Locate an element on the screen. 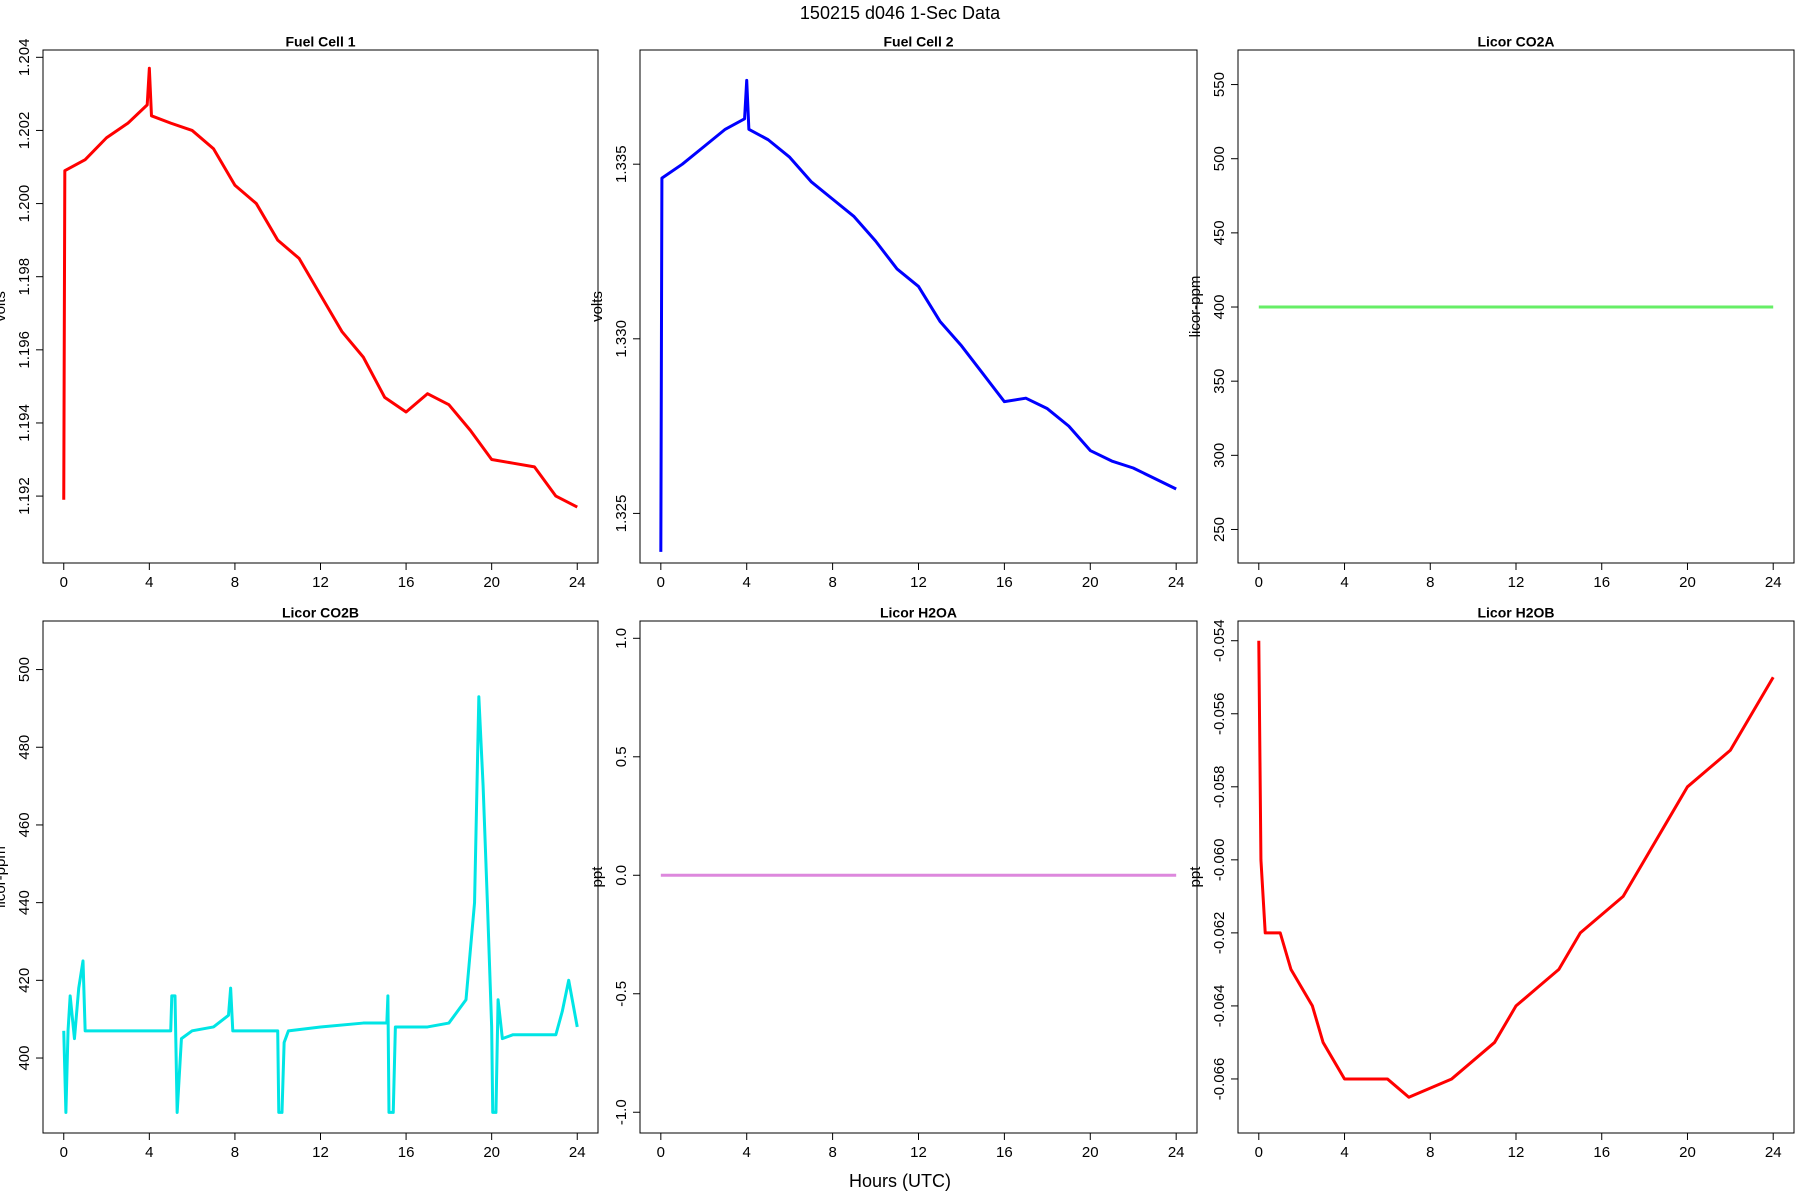 Image resolution: width=1800 pixels, height=1200 pixels. y-tick-label: 480 is located at coordinates (24, 747).